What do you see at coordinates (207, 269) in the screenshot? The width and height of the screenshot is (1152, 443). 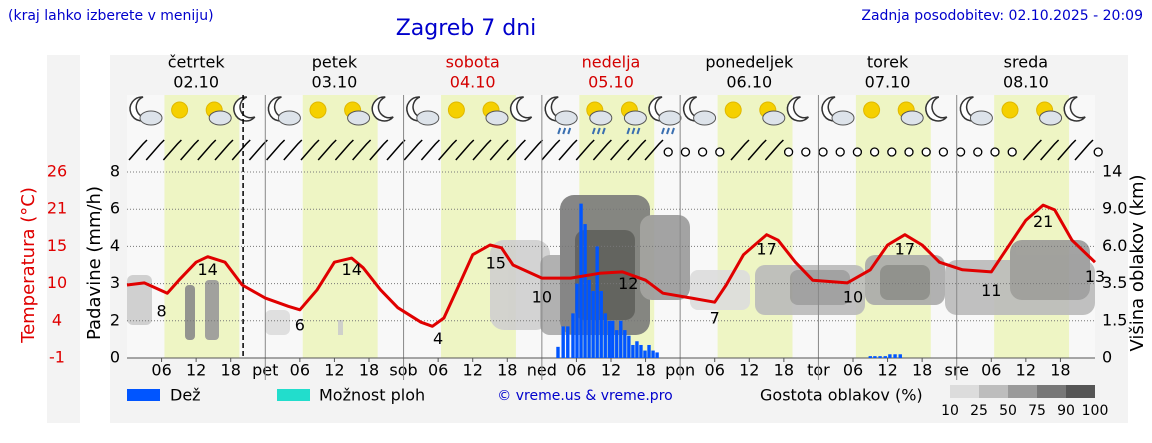 I see `temp-label: 14` at bounding box center [207, 269].